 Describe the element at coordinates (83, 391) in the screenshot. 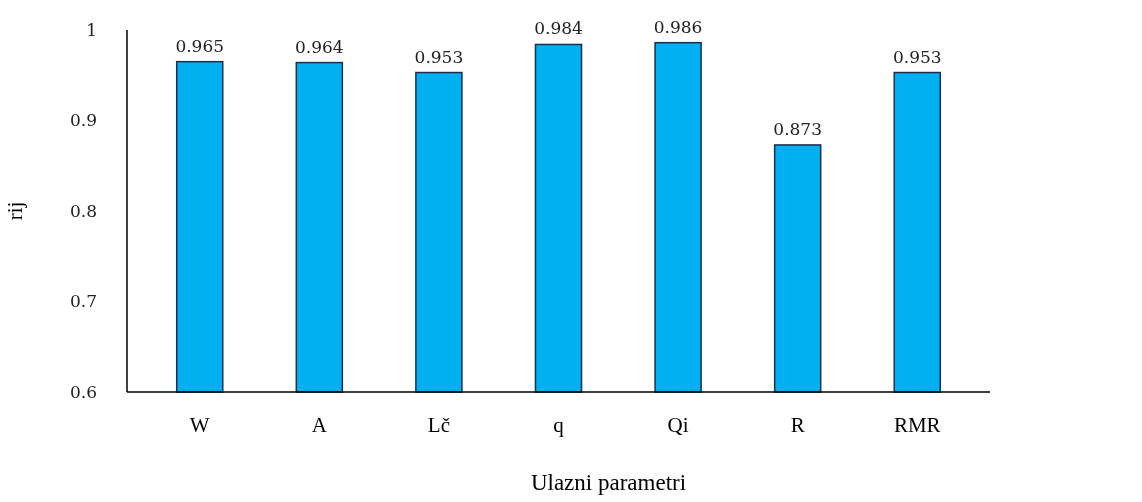

I see `y-tick-label: 0.6` at that location.